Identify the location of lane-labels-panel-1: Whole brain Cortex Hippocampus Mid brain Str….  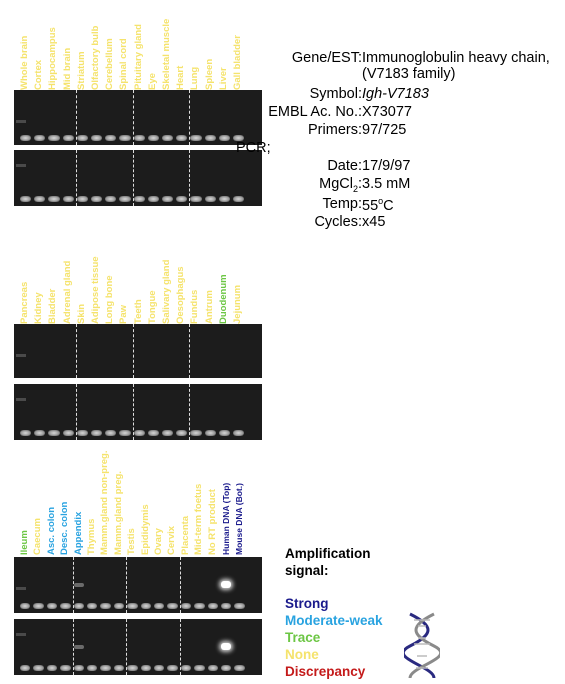
(138, 45).